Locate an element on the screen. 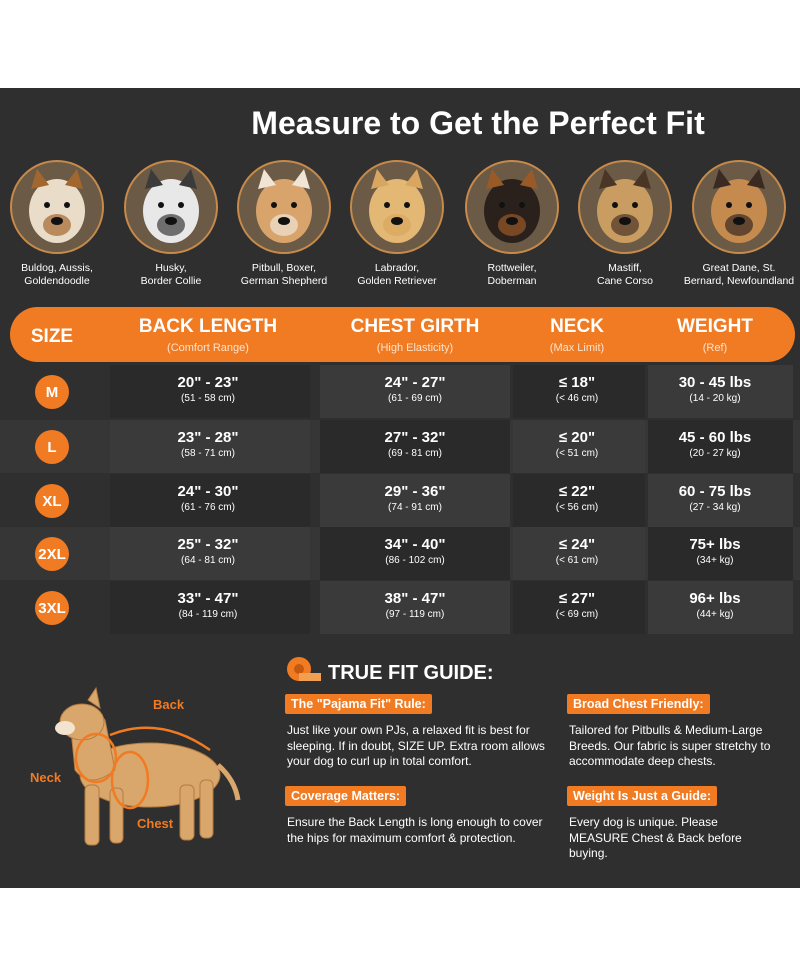 The height and width of the screenshot is (977, 800). cell: 24" - 30" (61 - 76 cm) is located at coordinates (208, 498).